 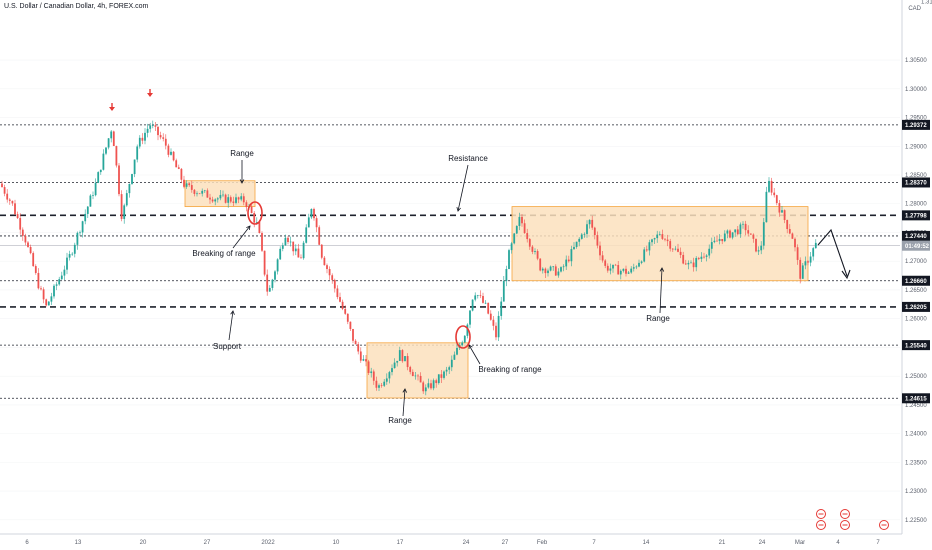 What do you see at coordinates (916, 90) in the screenshot?
I see `y-tick-label: 1.30000` at bounding box center [916, 90].